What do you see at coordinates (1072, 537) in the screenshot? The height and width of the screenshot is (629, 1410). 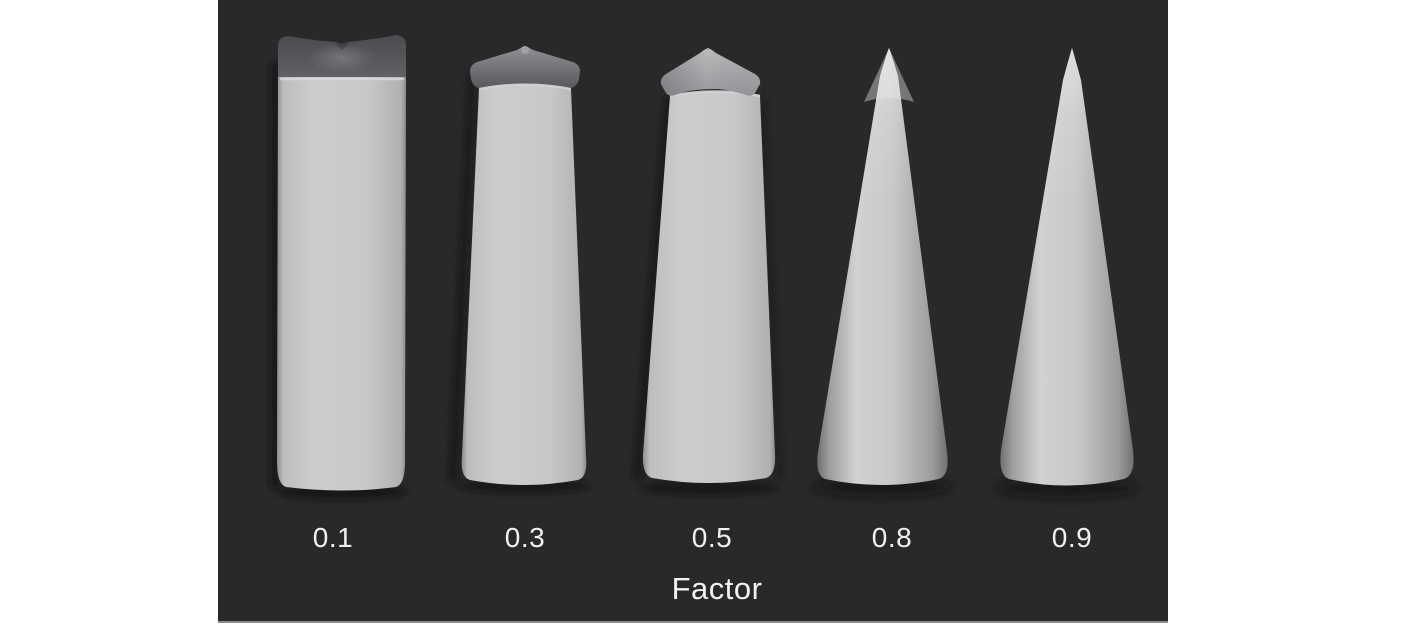 I see `factor-label-5: 0.9` at bounding box center [1072, 537].